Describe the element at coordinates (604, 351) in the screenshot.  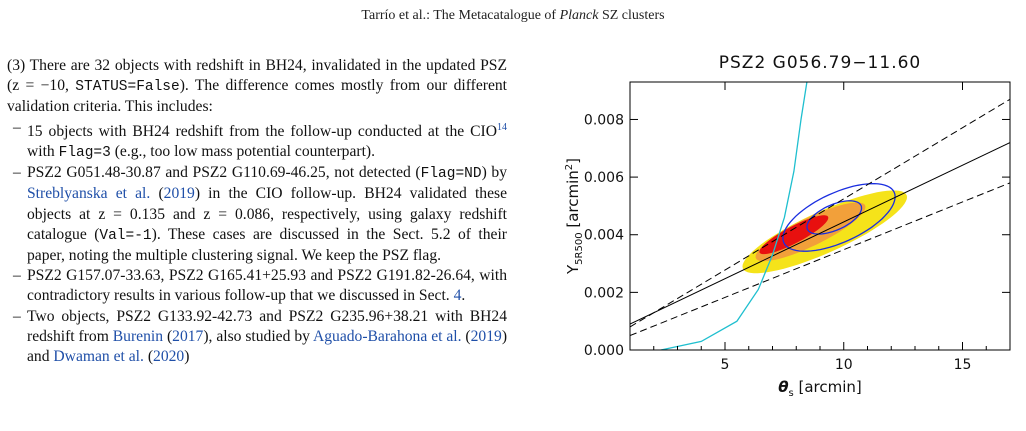
I see `y-tick-label: 0.000` at that location.